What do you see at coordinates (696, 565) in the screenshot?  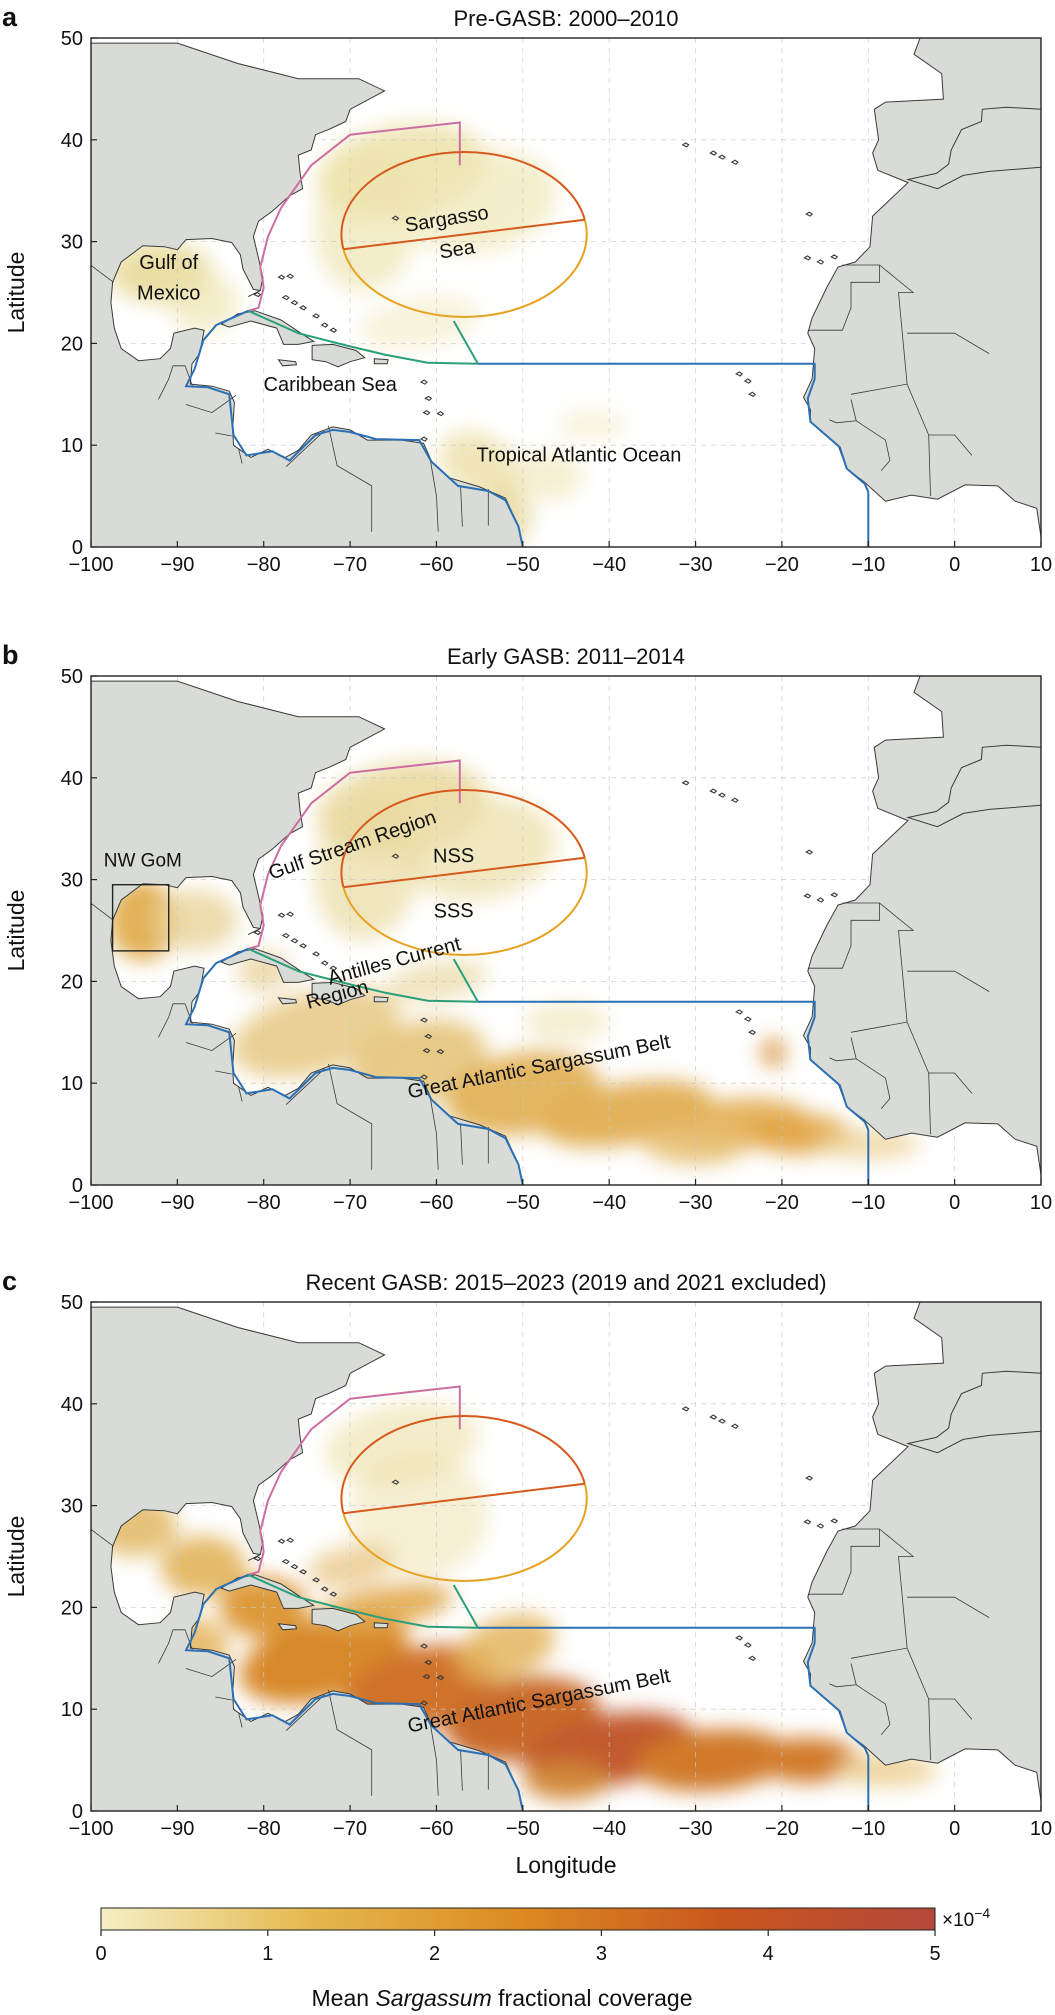 I see `x-tick-label: −30` at bounding box center [696, 565].